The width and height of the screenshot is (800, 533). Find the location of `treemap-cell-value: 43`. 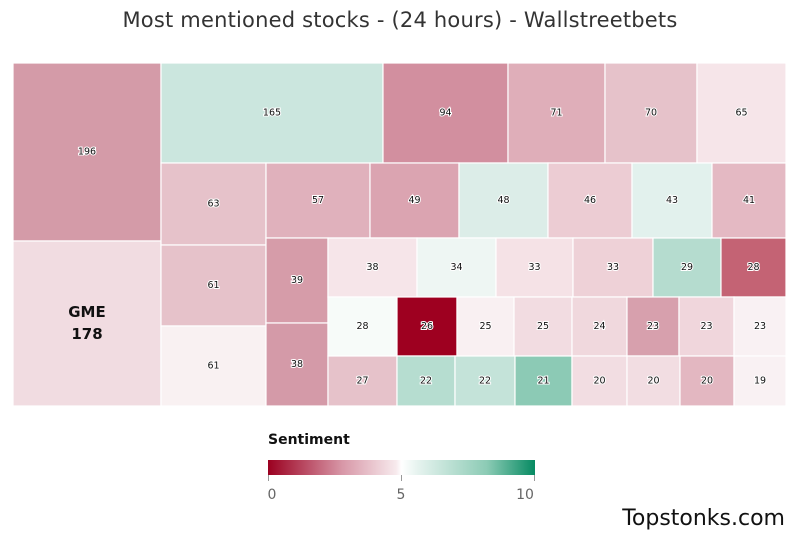

treemap-cell-value: 43 is located at coordinates (672, 200).